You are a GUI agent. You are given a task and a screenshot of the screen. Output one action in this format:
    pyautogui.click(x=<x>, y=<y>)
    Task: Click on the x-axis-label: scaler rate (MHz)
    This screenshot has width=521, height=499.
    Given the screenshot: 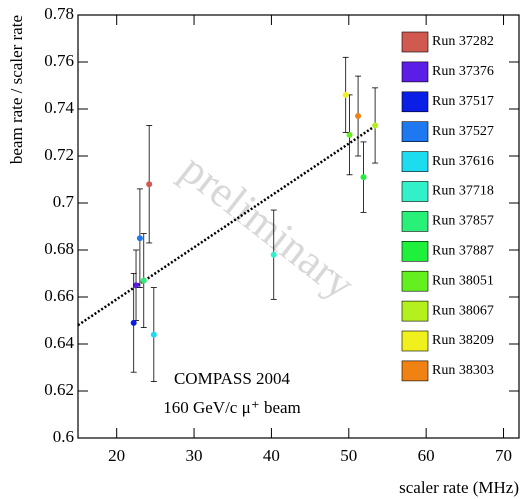 What is the action you would take?
    pyautogui.click(x=459, y=487)
    